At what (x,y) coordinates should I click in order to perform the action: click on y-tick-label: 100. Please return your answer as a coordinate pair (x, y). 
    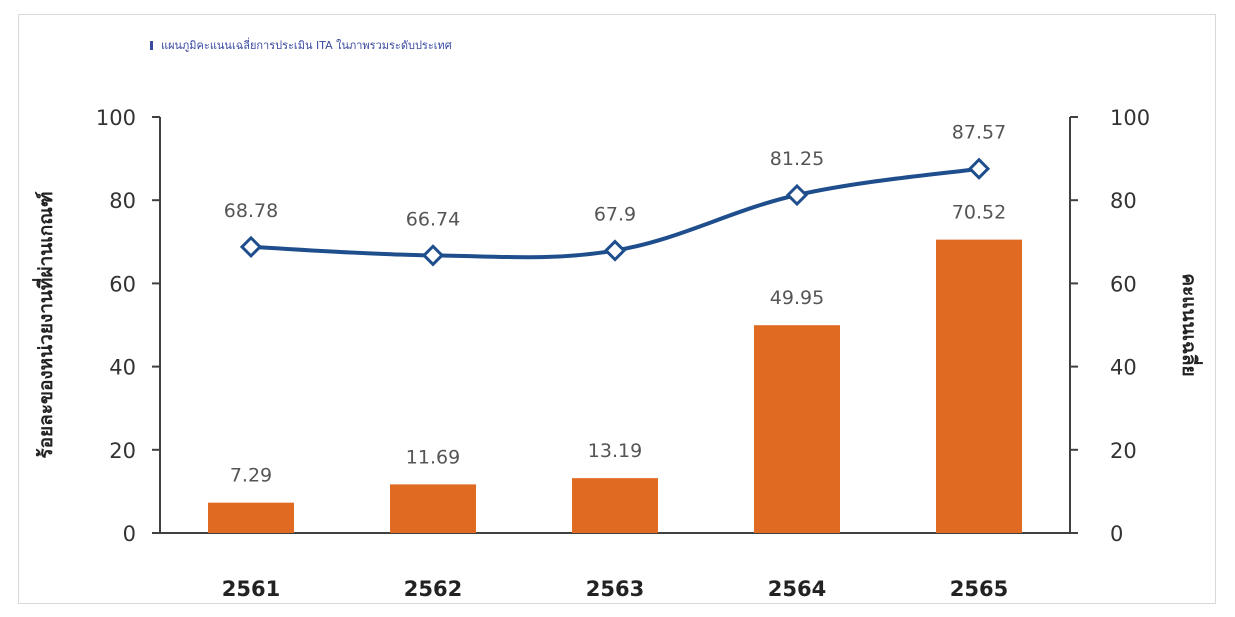
    Looking at the image, I should click on (116, 118).